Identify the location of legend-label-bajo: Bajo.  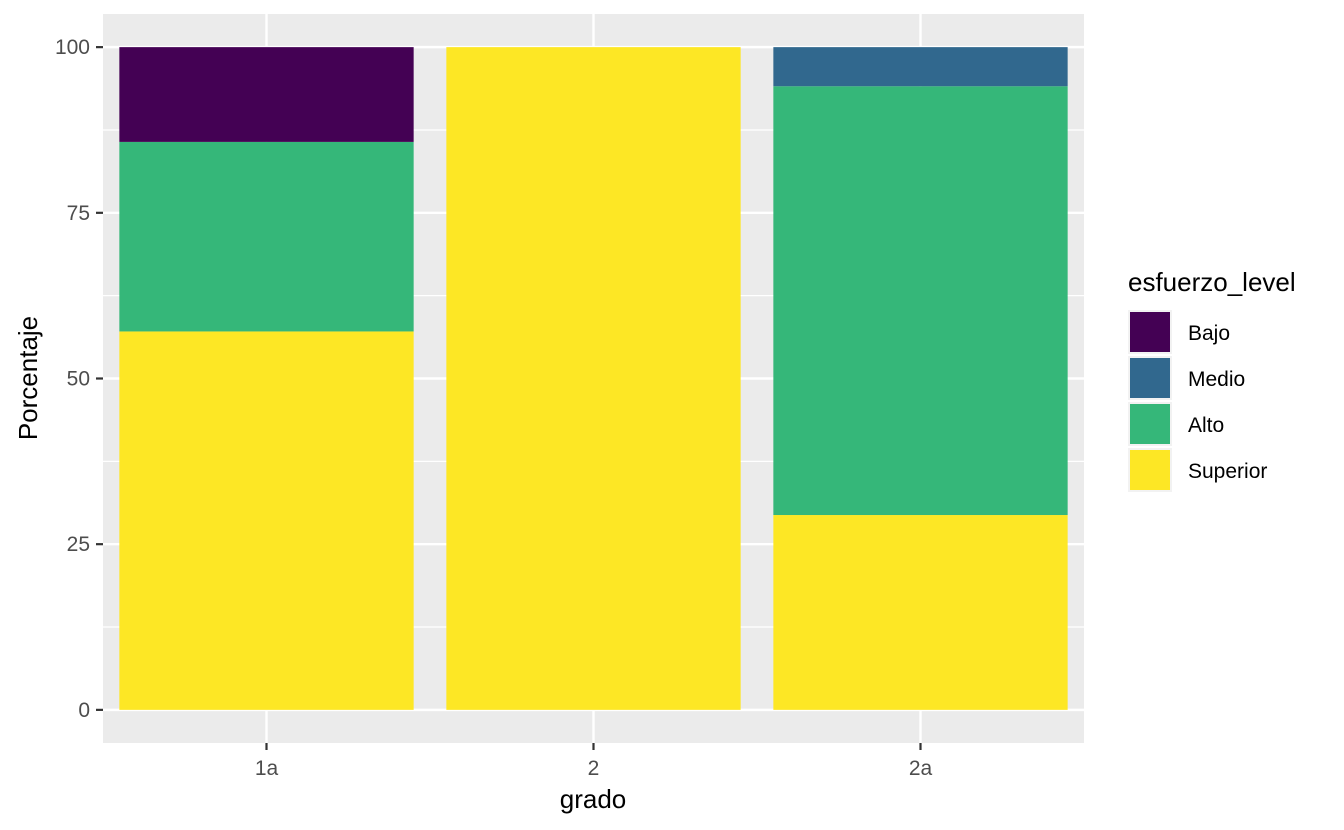
(1209, 333).